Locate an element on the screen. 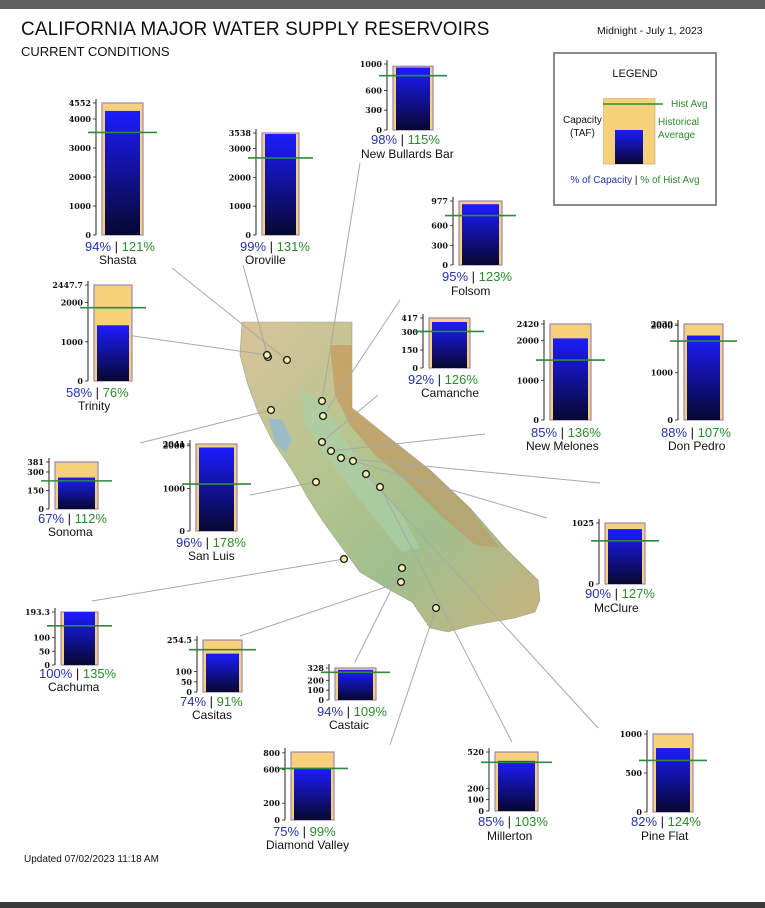 The height and width of the screenshot is (908, 765). leader-line-diamond-valley is located at coordinates (413, 676).